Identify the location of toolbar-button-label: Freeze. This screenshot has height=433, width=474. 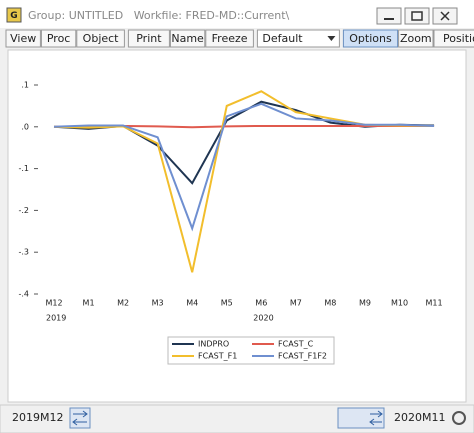
(230, 38).